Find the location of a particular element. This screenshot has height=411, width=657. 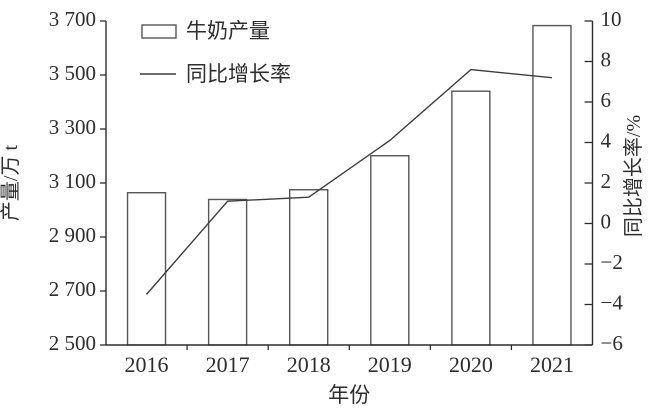

x-axis-tick-label: 2017 is located at coordinates (228, 364).